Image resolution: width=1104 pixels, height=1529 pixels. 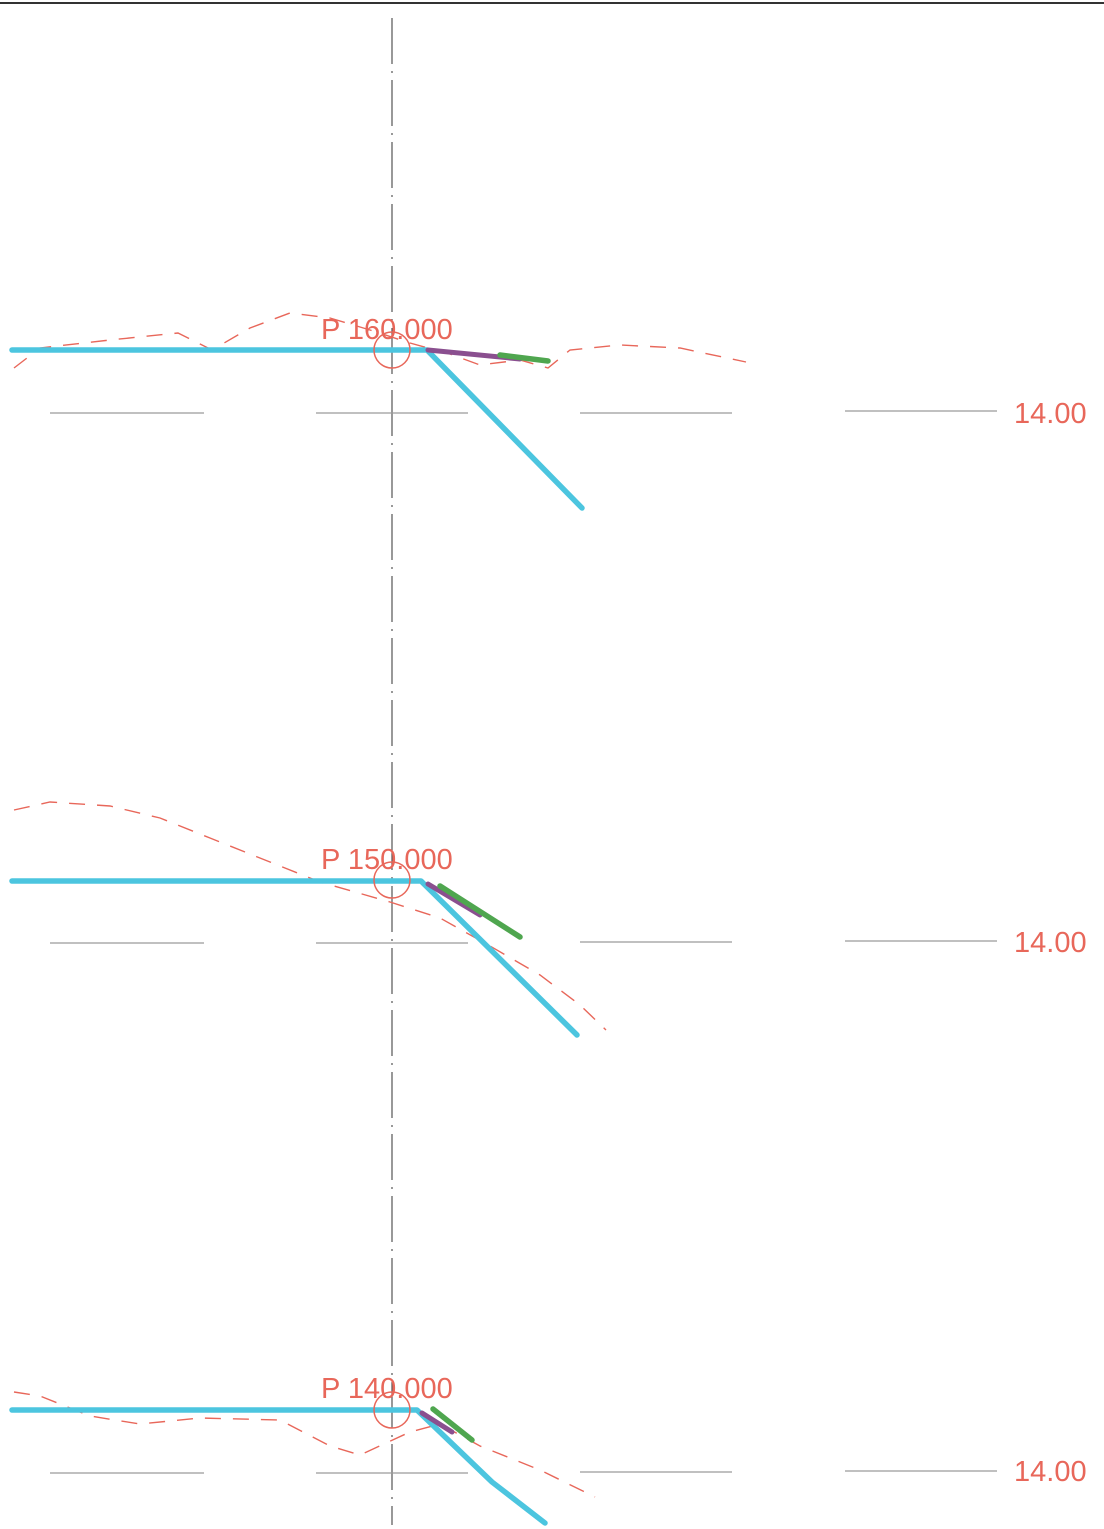 What do you see at coordinates (1050, 943) in the screenshot?
I see `elevation-label-2: 14.00` at bounding box center [1050, 943].